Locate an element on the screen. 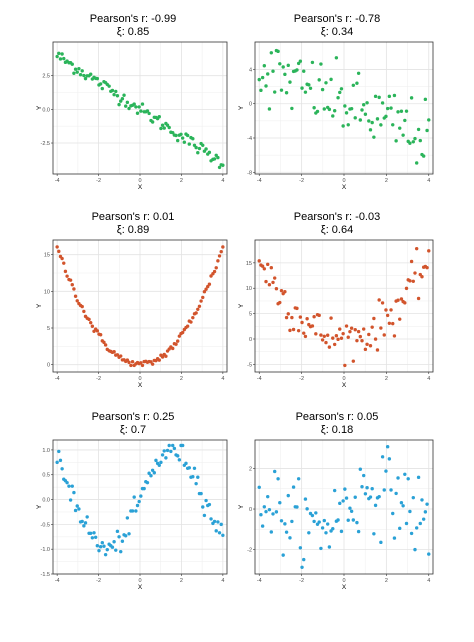 The image size is (474, 642). scatter-plot-3: -4 -2 0 2 4 0 5 10 15 X Y is located at coordinates (132, 314).